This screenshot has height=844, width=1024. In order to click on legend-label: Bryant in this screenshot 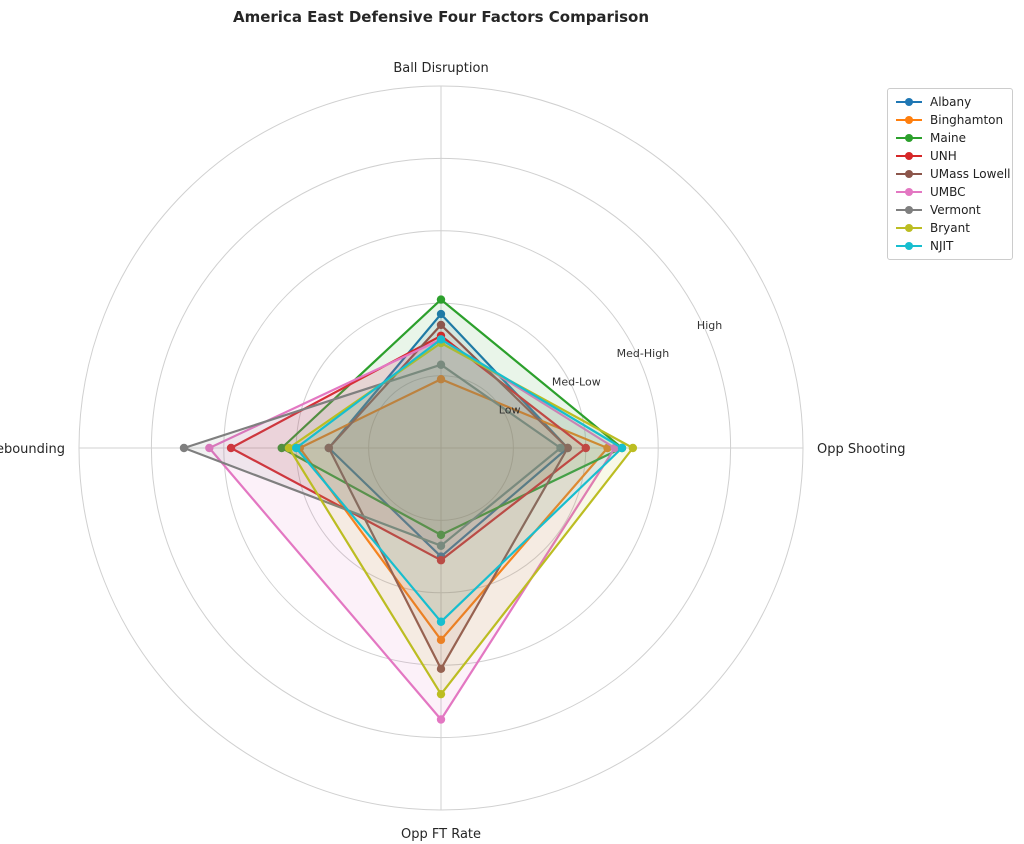, I will do `click(950, 228)`.